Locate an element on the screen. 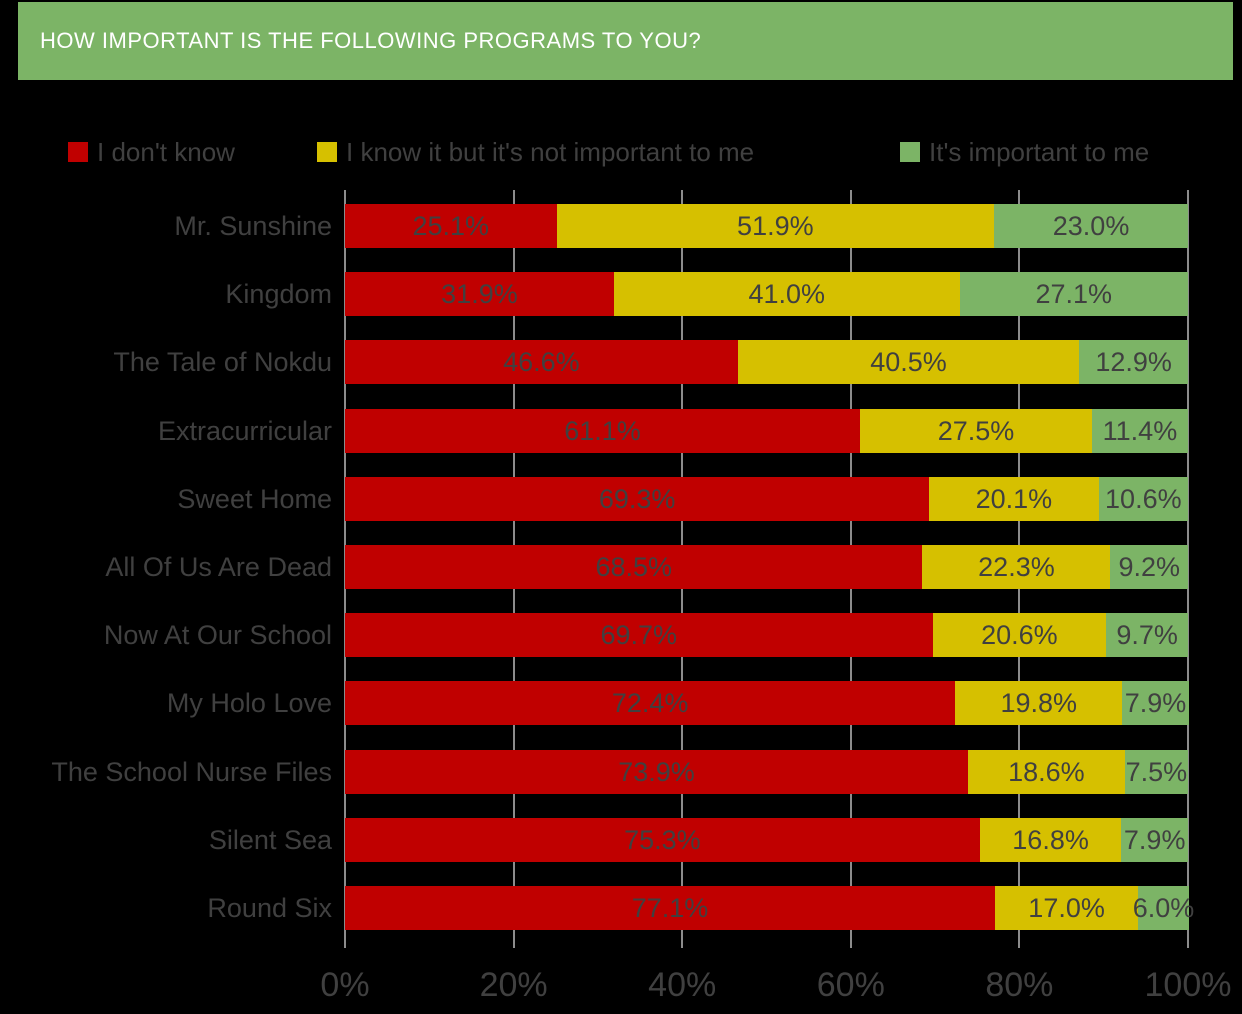  bar-row: Sweet Home 69.3% 20.1% 10.6% is located at coordinates (621, 498).